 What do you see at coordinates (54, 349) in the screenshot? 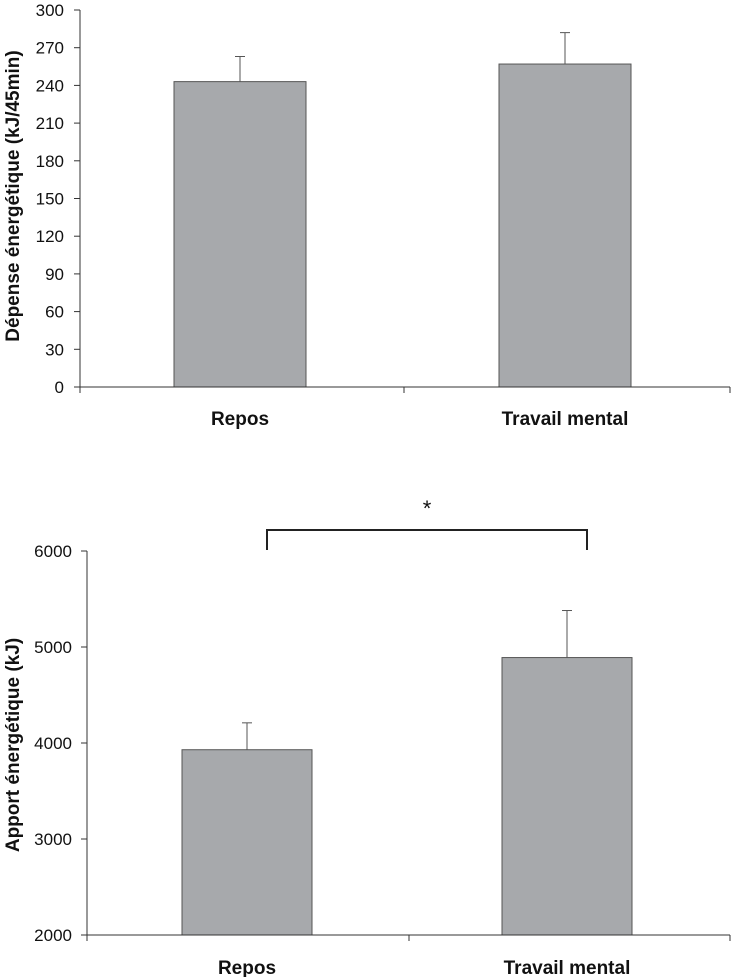
I see `y-tick-label: 30` at bounding box center [54, 349].